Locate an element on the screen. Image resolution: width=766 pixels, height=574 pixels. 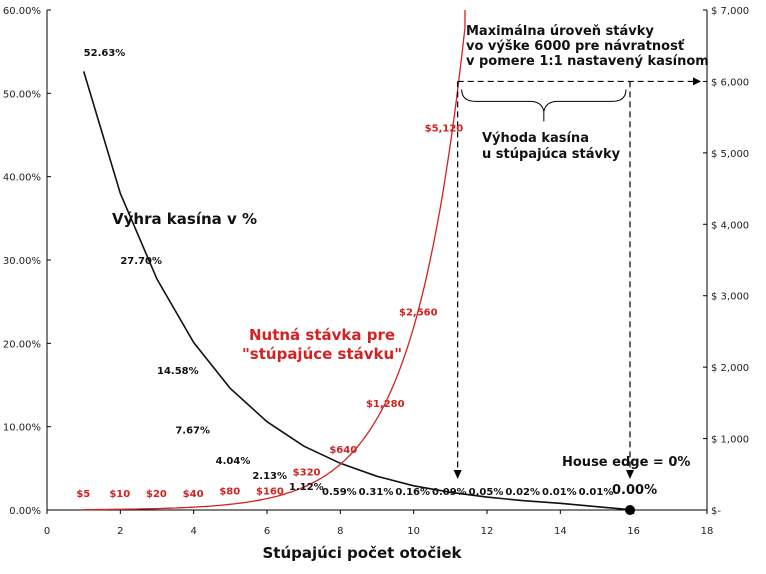
advantage-note-line2: u stúpajúca stávky is located at coordinates (551, 154).